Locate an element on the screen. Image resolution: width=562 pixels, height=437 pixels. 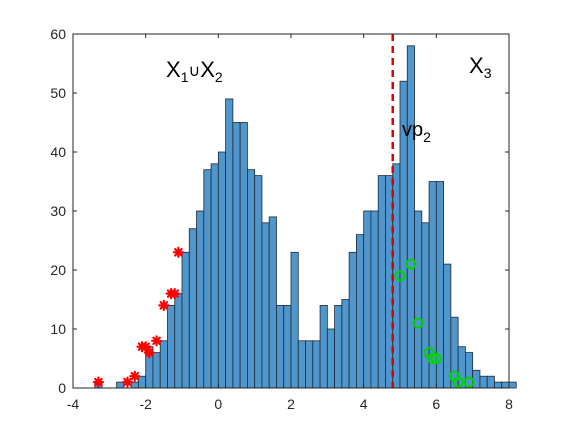
x-tick-label: 6 is located at coordinates (436, 404).